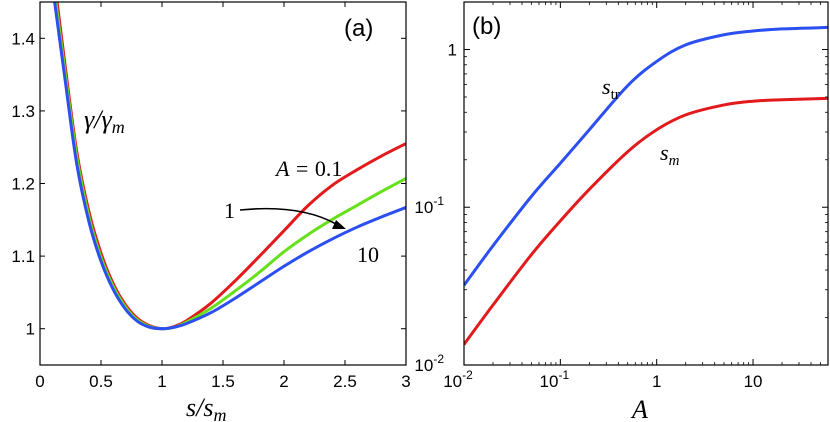 The height and width of the screenshot is (422, 830). I want to click on panel-a-label: (a), so click(358, 28).